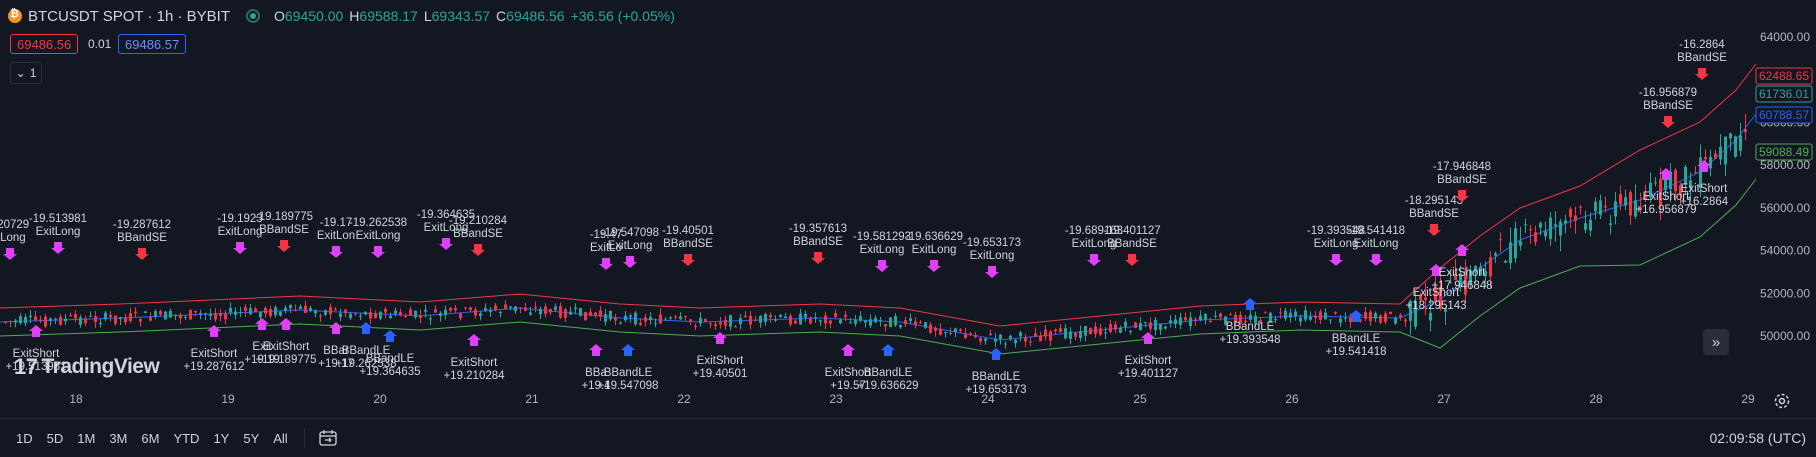 The height and width of the screenshot is (457, 1816). Describe the element at coordinates (622, 16) in the screenshot. I see `price-change: +36.56 (+0.05%)` at that location.